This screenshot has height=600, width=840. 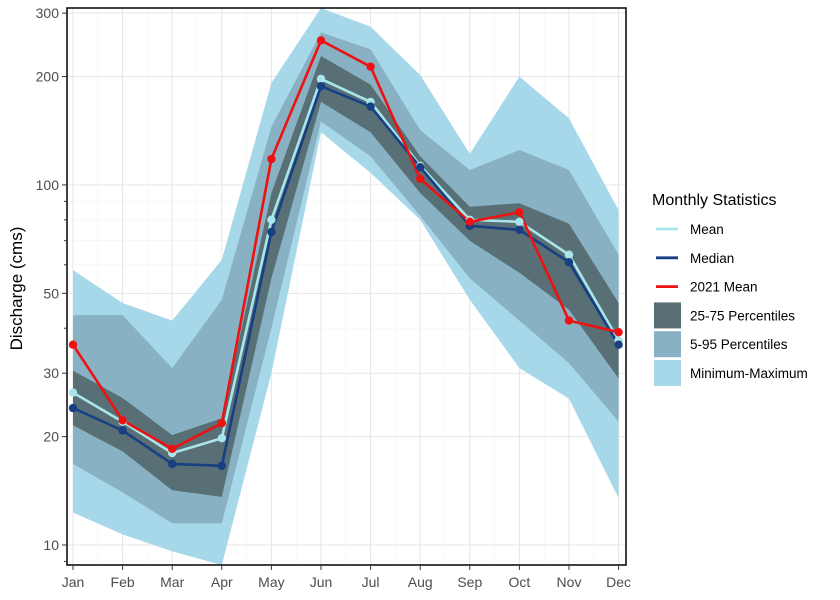 I want to click on x-tick-label: Oct, so click(x=520, y=582).